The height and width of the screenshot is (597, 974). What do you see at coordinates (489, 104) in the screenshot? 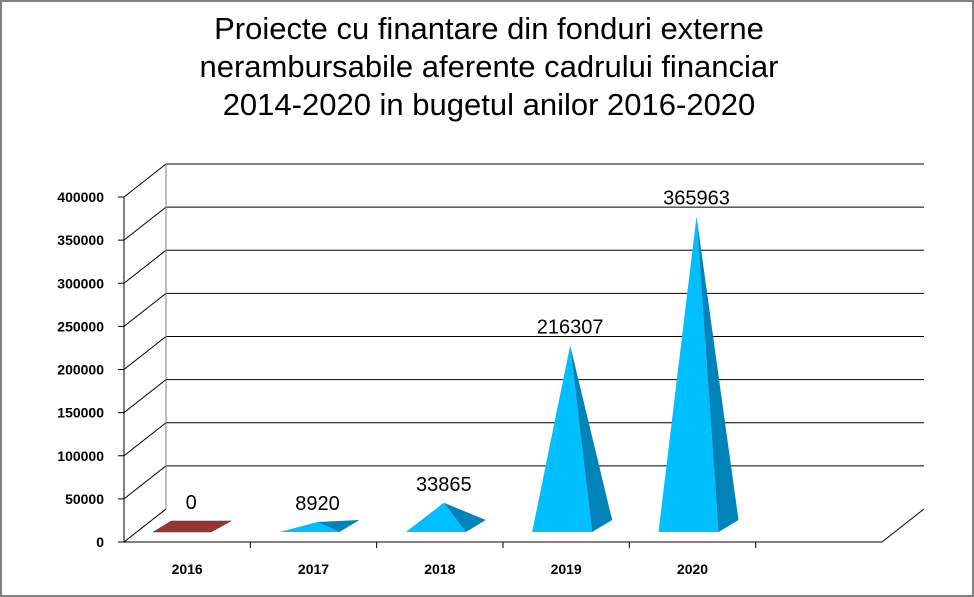
I see `chart-title-line-3: 2014-2020 in bugetul anilor 2016-2020` at bounding box center [489, 104].